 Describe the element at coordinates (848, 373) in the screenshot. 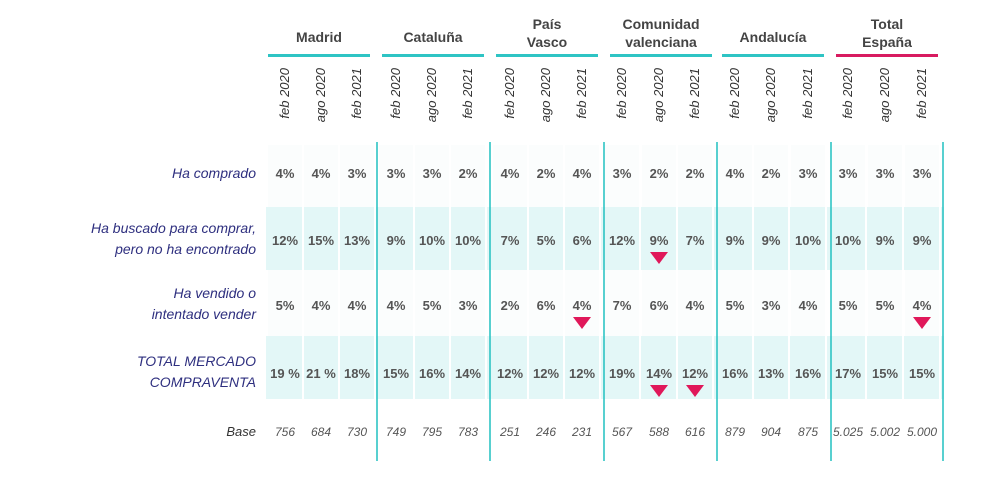

I see `table-cell: 17%` at that location.